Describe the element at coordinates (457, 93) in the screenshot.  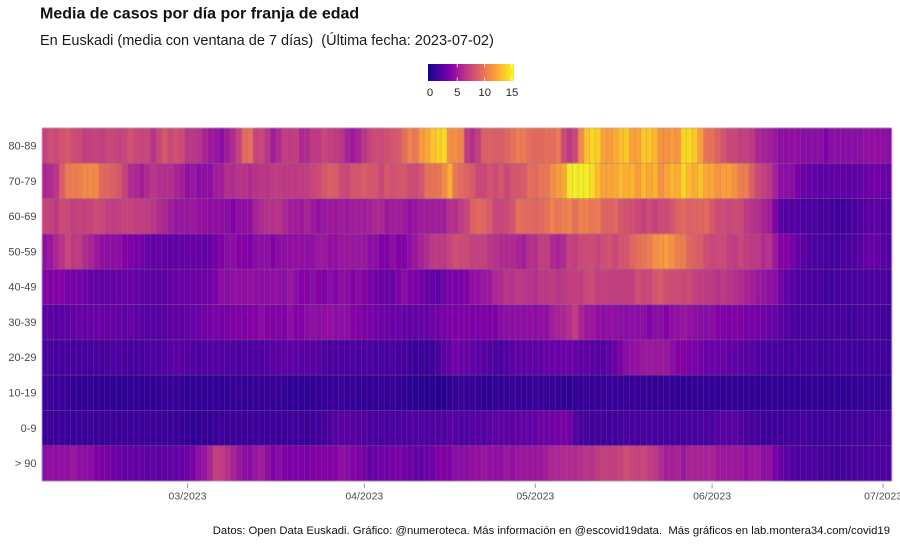
I see `svg-text: 5` at that location.